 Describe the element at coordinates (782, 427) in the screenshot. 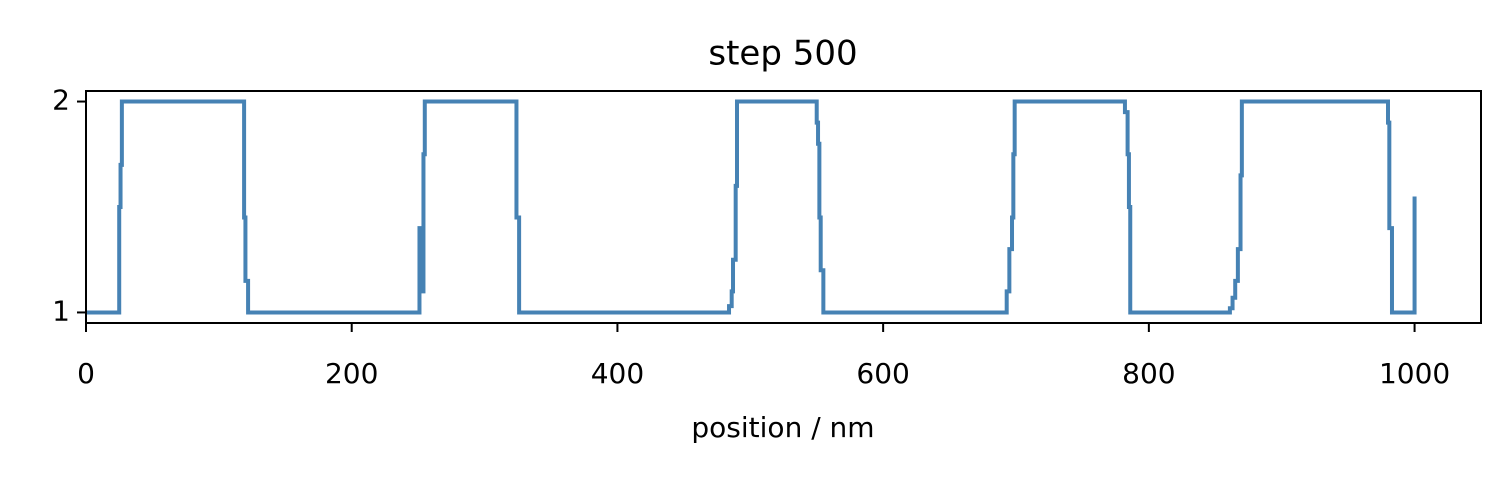

I see `x-axis-label: position / nm` at that location.